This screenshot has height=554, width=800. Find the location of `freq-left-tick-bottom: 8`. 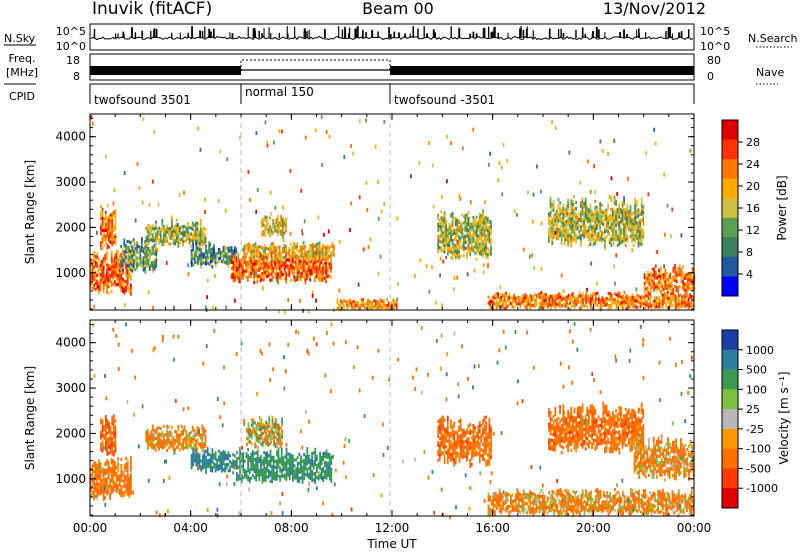

freq-left-tick-bottom: 8 is located at coordinates (76, 76).